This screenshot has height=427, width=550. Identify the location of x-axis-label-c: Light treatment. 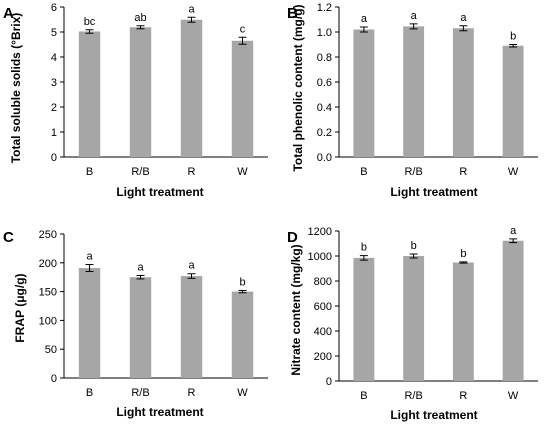
(159, 412).